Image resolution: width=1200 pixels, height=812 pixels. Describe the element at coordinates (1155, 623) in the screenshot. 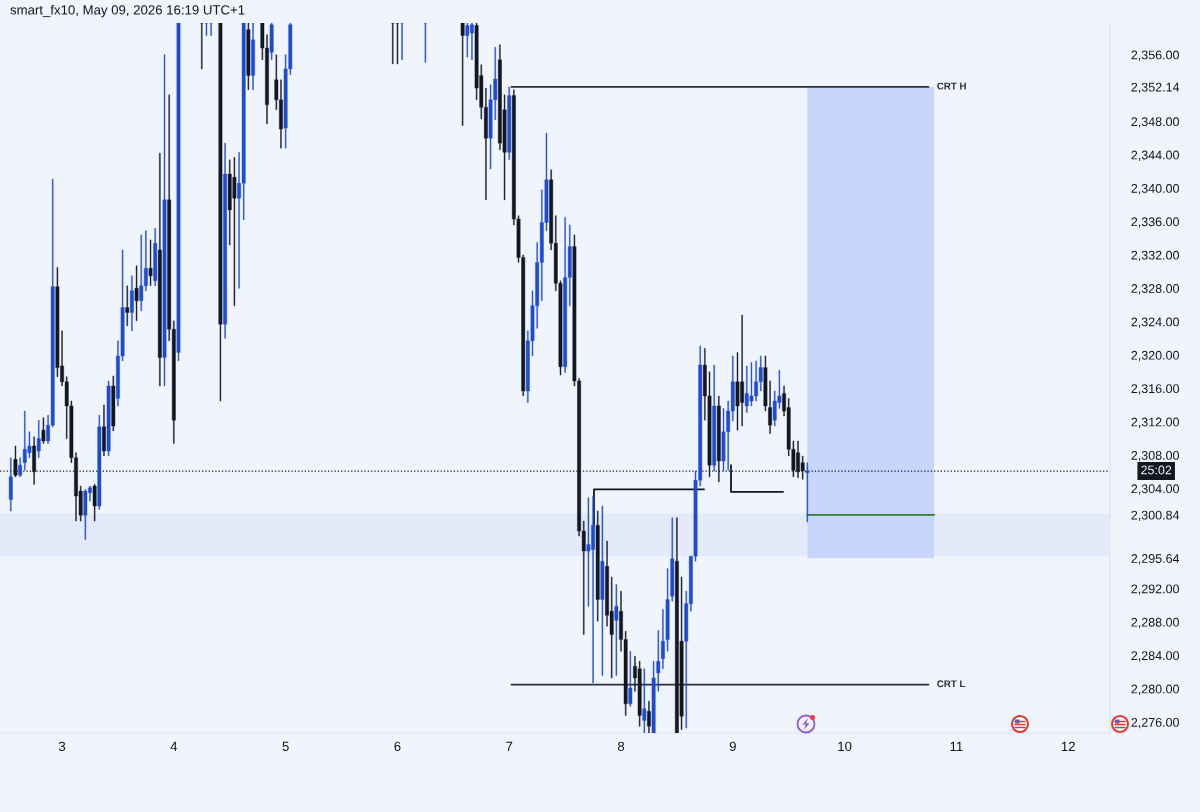

I see `y-tick-label: 2,288.00` at that location.